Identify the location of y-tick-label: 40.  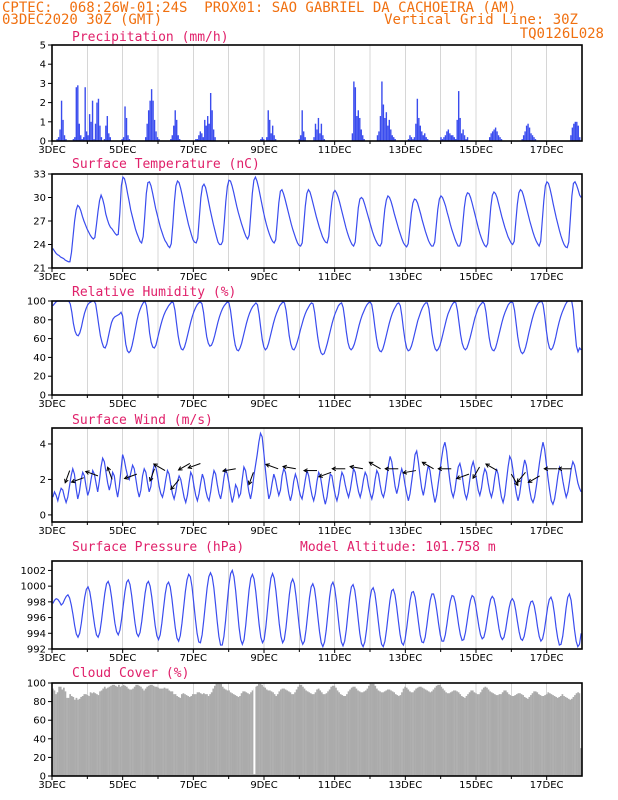
(39, 739).